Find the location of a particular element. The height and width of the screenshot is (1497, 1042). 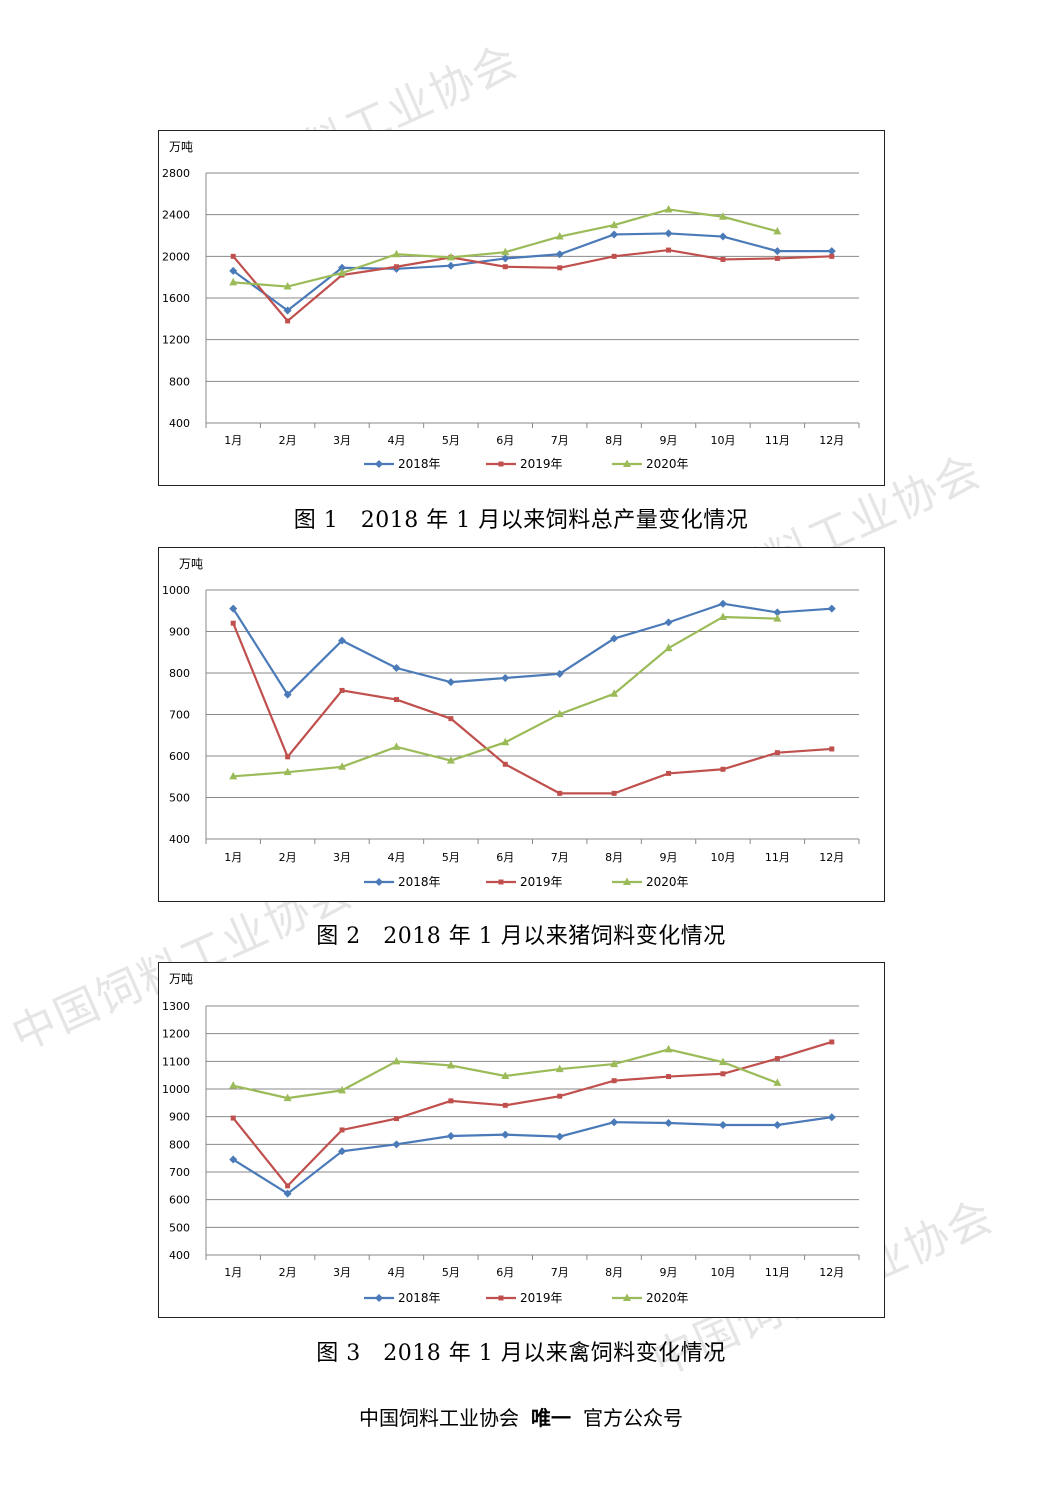

x-tick-label: 1月 is located at coordinates (233, 1272).